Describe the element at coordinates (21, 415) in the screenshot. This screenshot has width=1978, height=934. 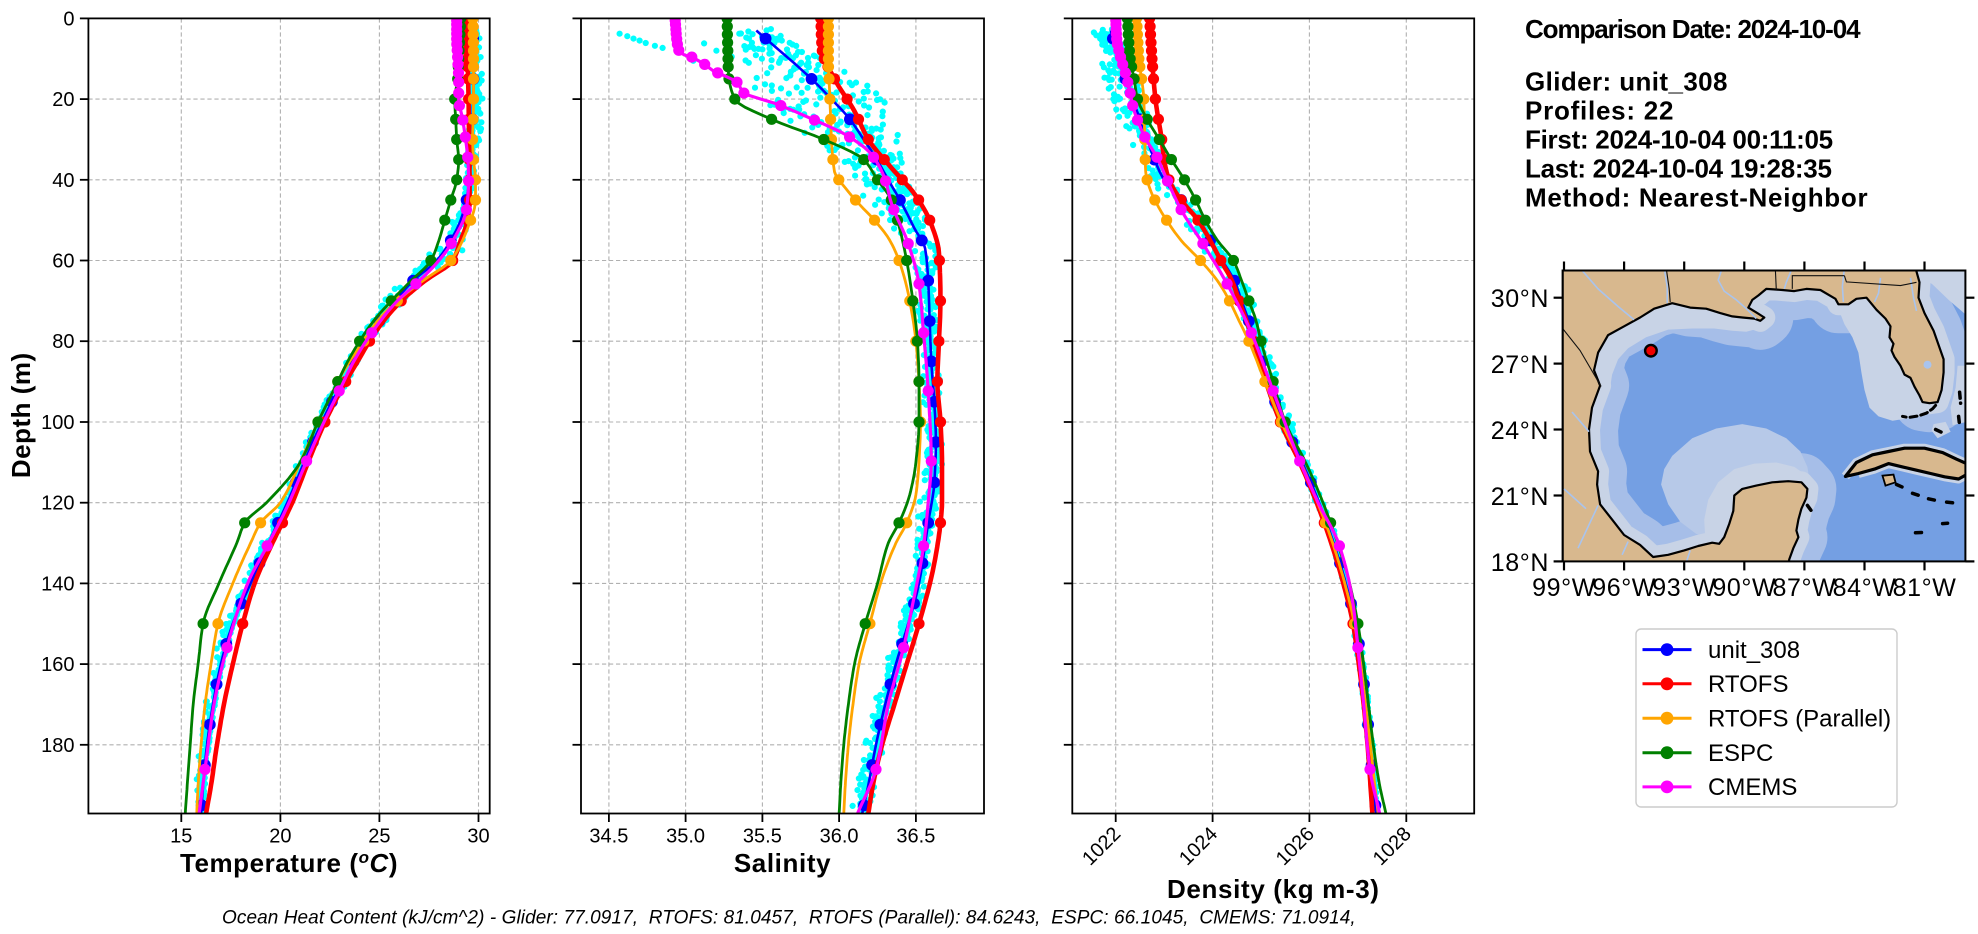
I see `svg-text: Depth (m)` at that location.